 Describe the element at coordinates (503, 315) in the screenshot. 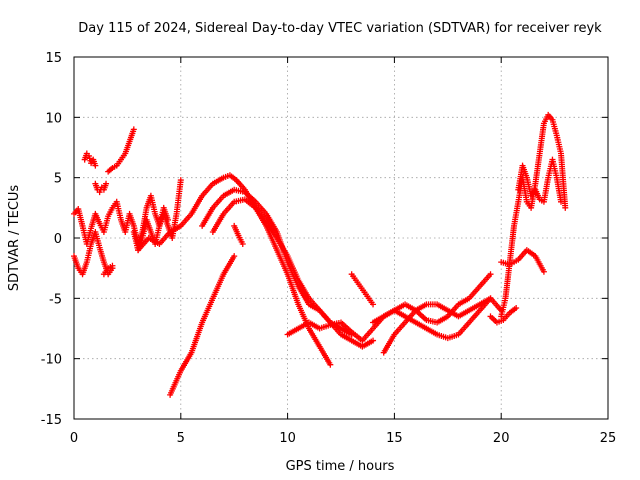

I see `series-arc-l` at that location.